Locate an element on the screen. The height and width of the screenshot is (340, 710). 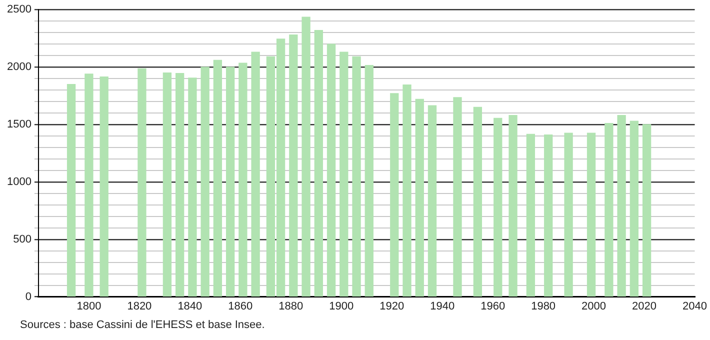
y-tick-label: 500 is located at coordinates (22, 239).